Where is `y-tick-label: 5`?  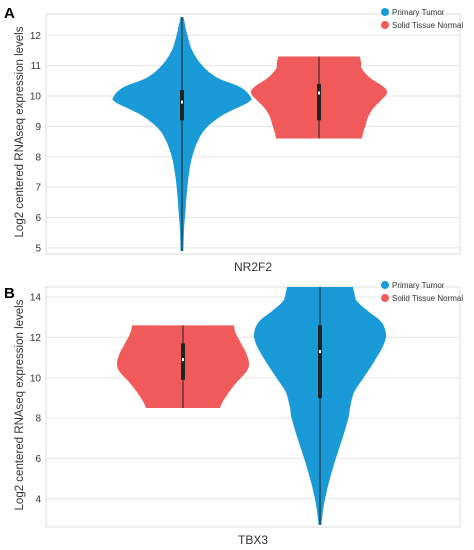 y-tick-label: 5 is located at coordinates (38, 248).